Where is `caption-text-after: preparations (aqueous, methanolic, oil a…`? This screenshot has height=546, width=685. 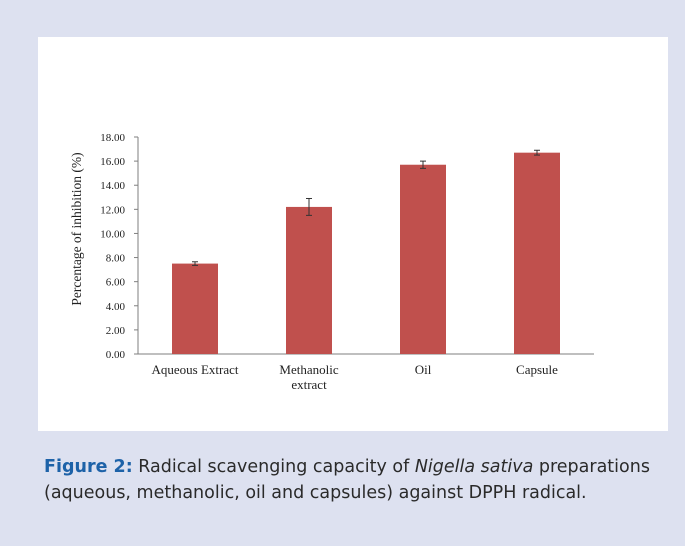 caption-text-after: preparations (aqueous, methanolic, oil a… is located at coordinates (347, 480).